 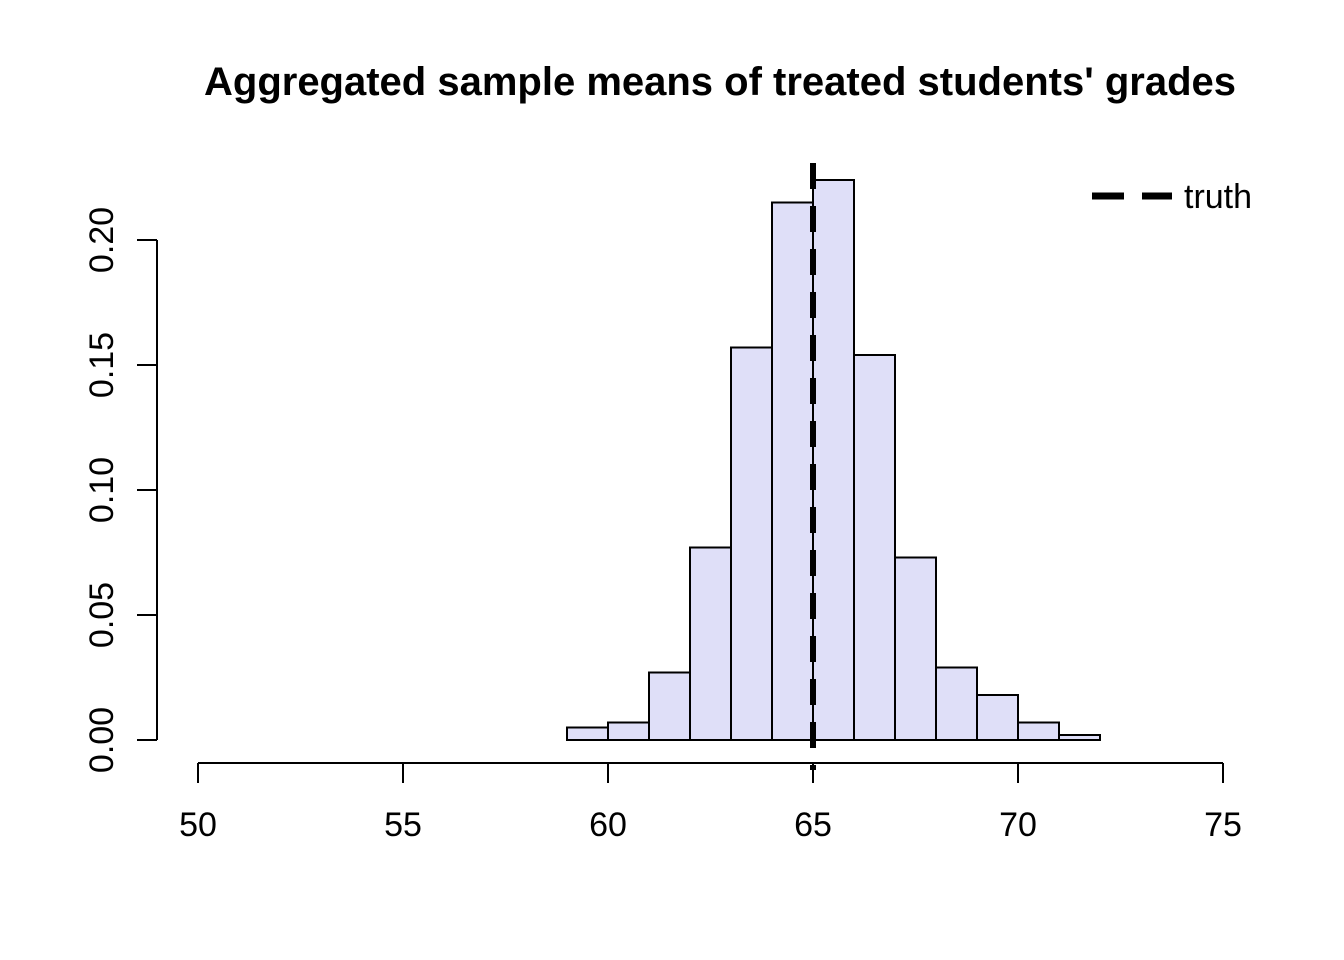 I want to click on y-tick-label: 0.00, so click(x=102, y=740).